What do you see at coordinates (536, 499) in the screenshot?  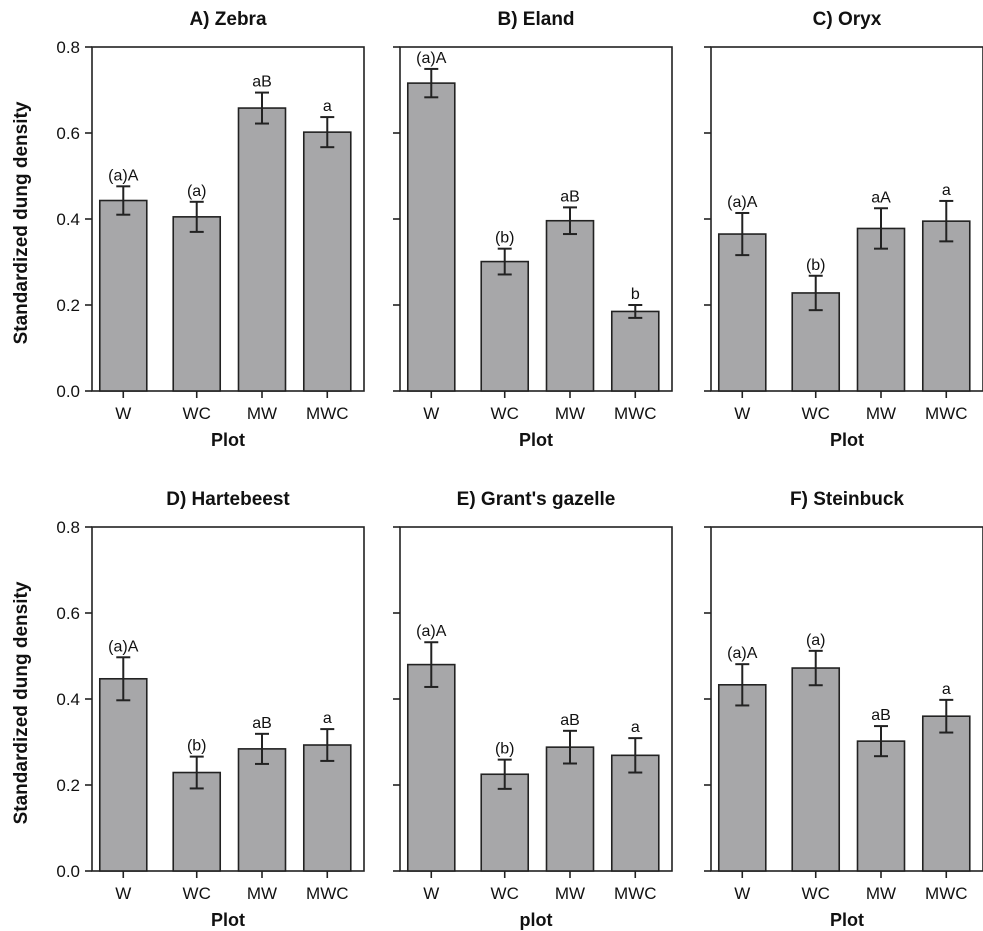 I see `panel-title: E) Grant's gazelle` at bounding box center [536, 499].